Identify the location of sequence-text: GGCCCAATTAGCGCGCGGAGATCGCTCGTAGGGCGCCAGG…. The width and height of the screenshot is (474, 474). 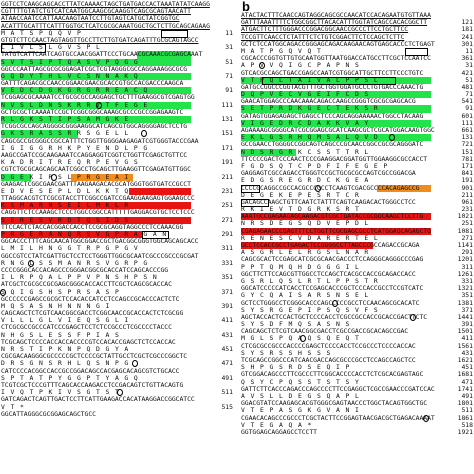
(94, 69).